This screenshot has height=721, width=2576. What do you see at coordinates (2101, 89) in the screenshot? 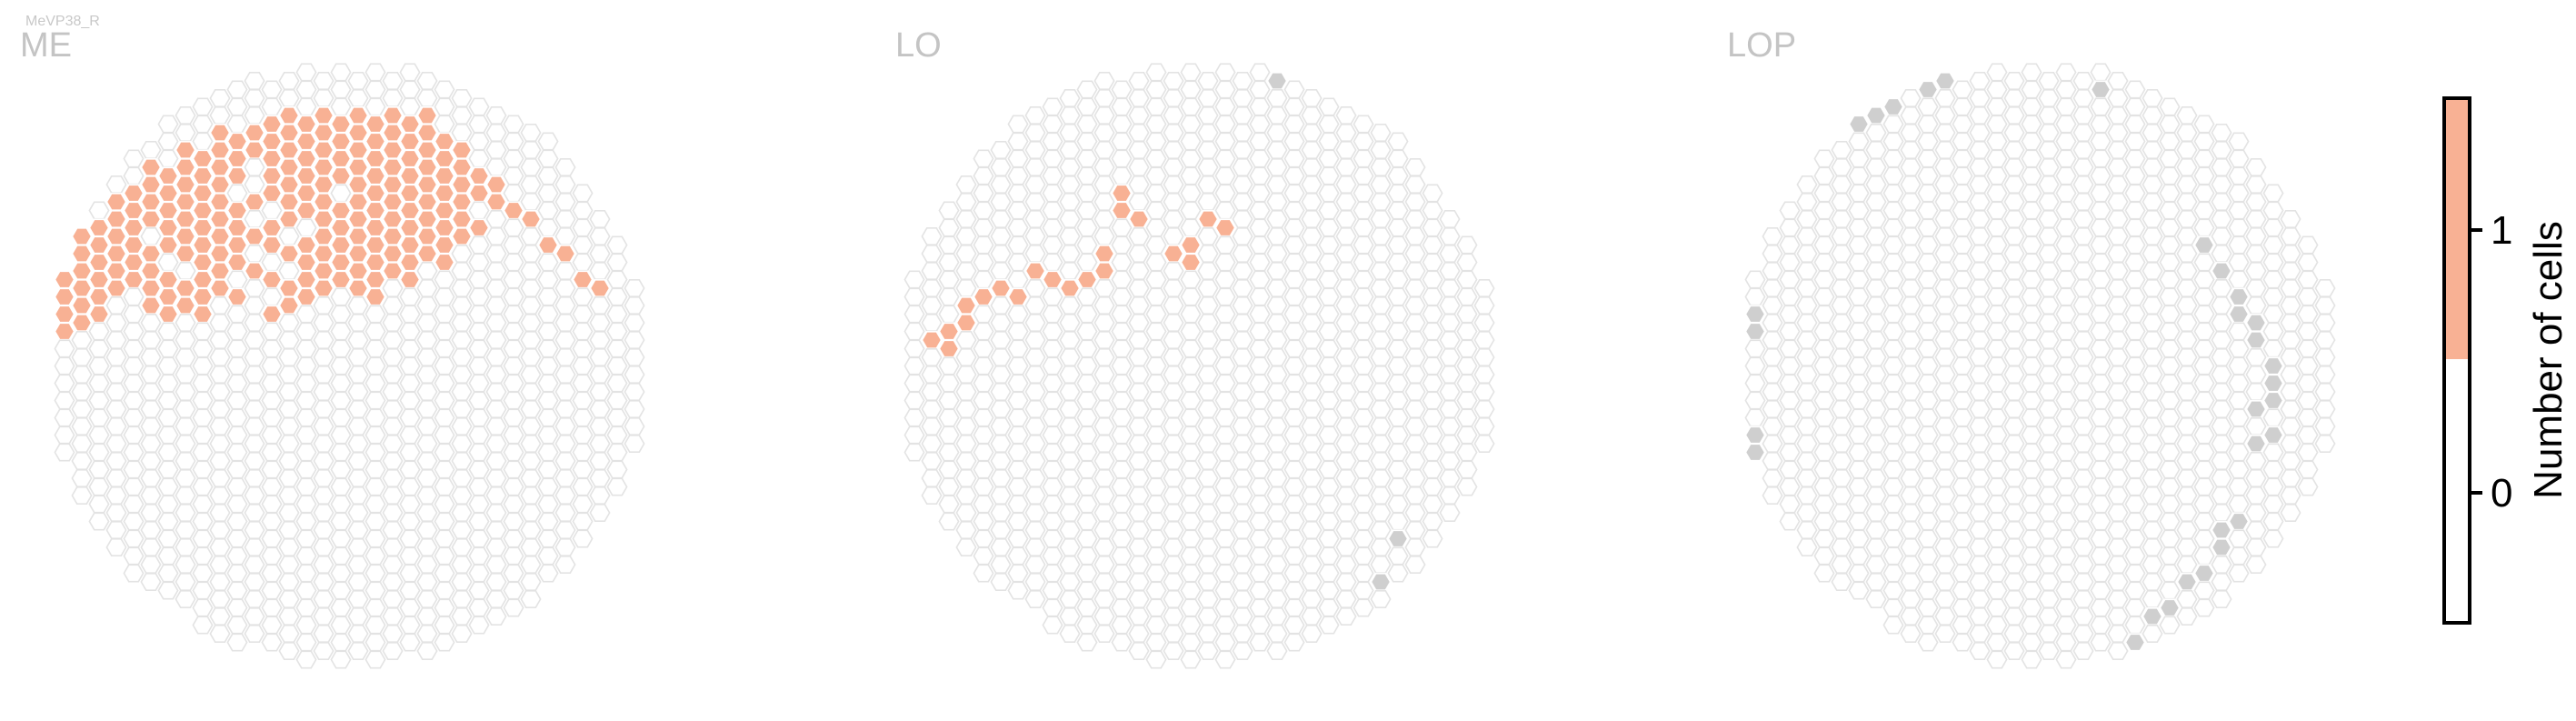
I see `hex-cell-edge` at bounding box center [2101, 89].